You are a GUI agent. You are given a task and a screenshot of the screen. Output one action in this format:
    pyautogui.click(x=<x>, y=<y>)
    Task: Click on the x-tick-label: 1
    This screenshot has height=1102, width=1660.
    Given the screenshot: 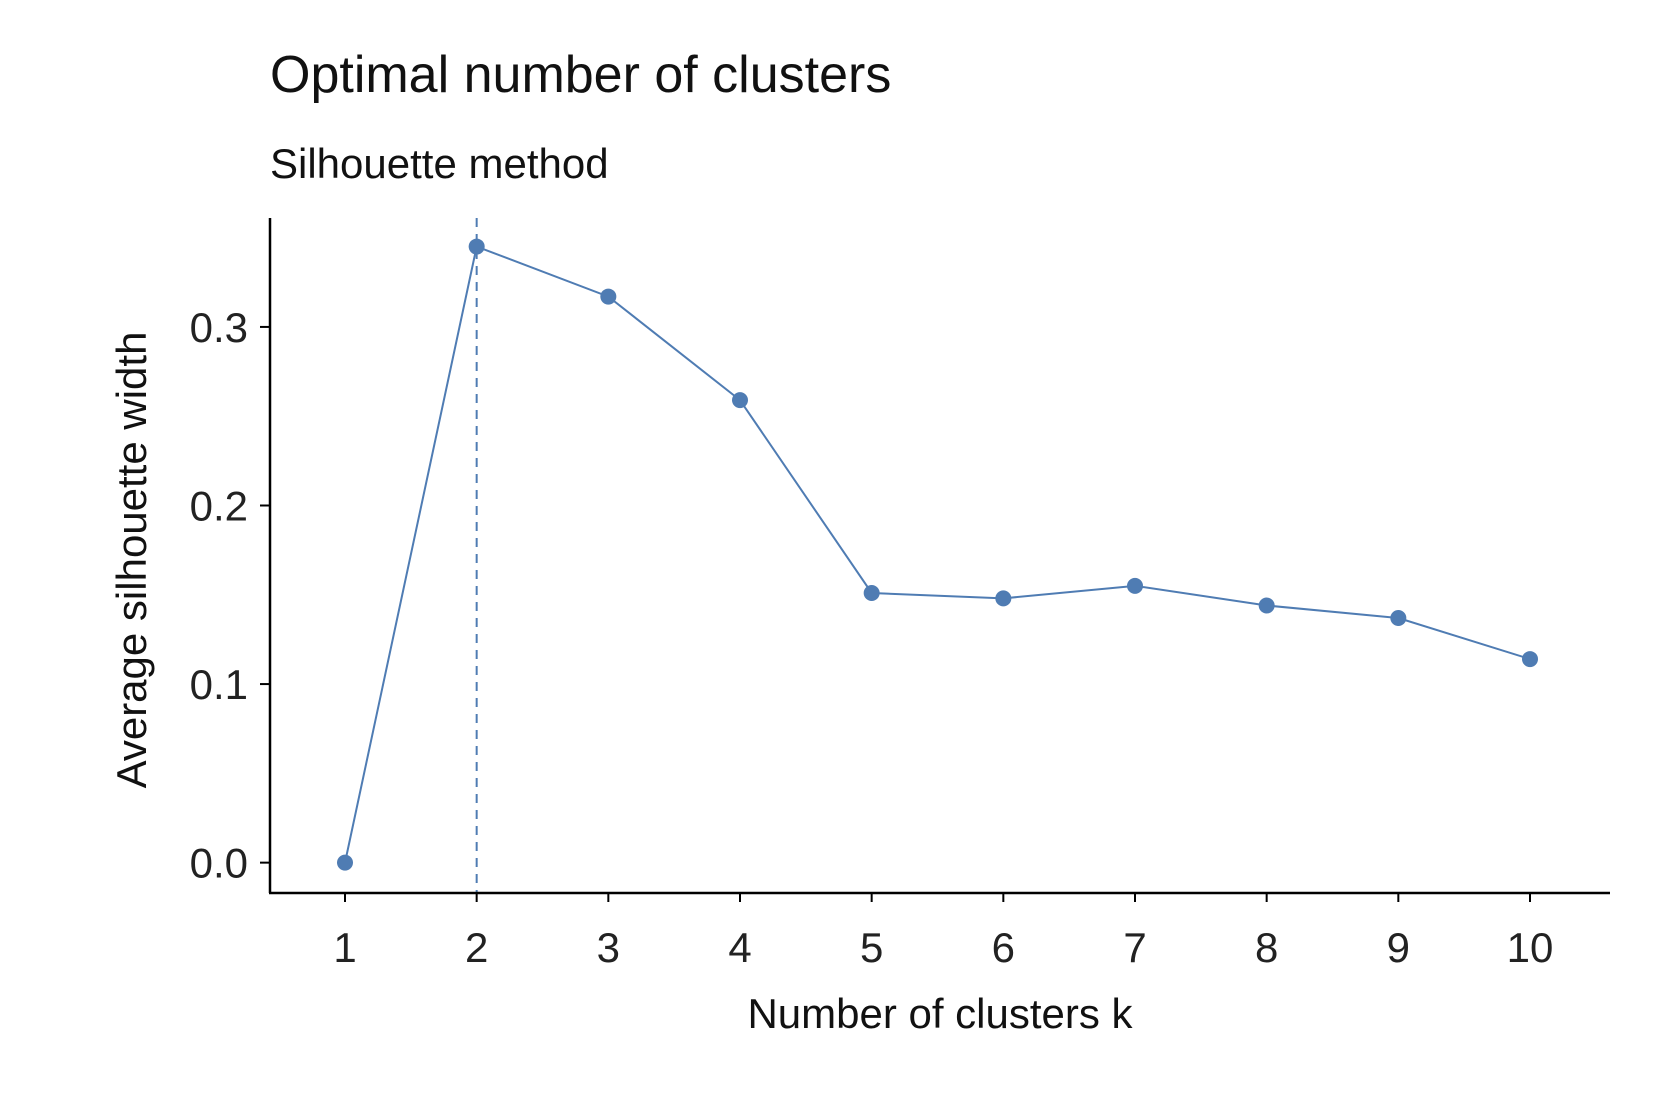 What is the action you would take?
    pyautogui.click(x=344, y=947)
    